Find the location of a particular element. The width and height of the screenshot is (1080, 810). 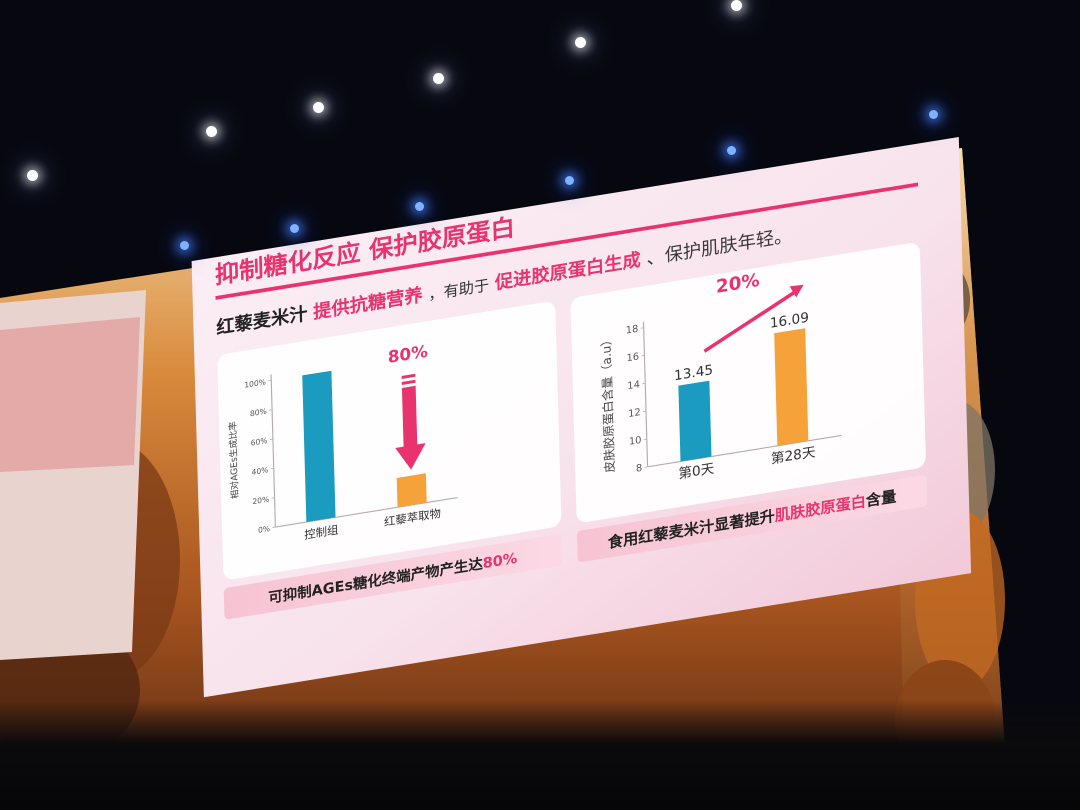

down-arrow-icon is located at coordinates (410, 421).